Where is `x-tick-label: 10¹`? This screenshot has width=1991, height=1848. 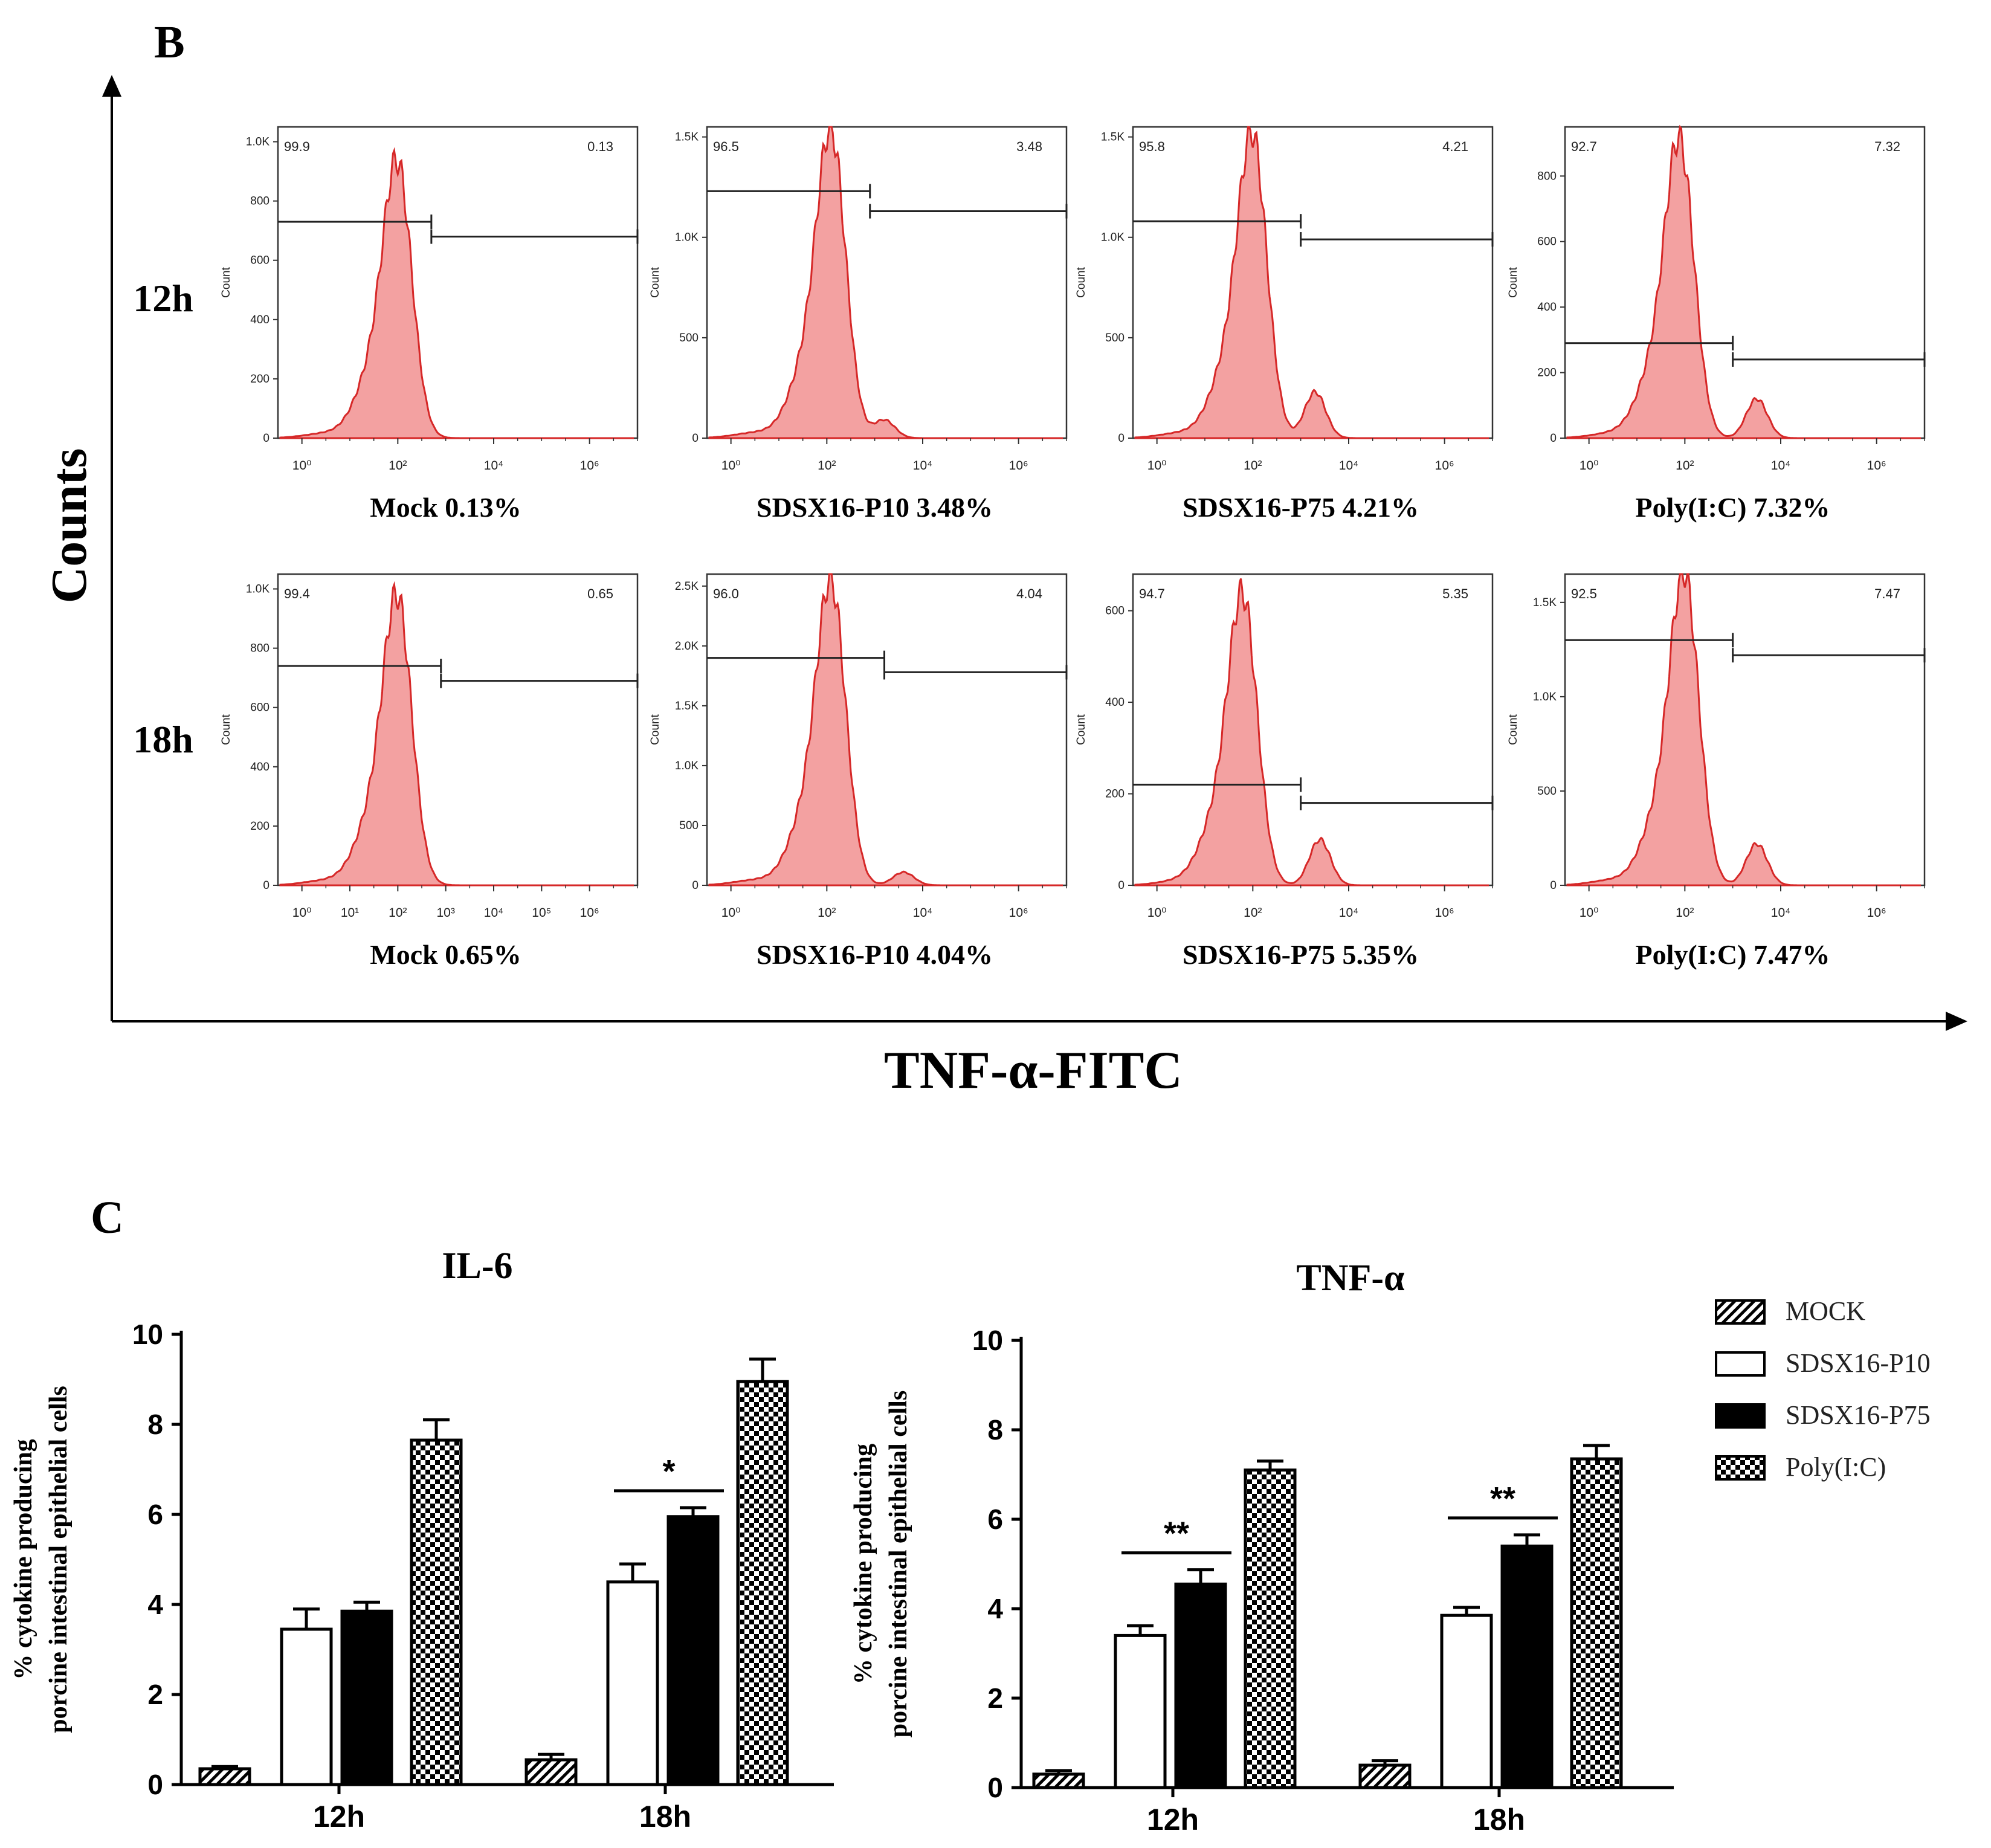 x-tick-label: 10¹ is located at coordinates (350, 913).